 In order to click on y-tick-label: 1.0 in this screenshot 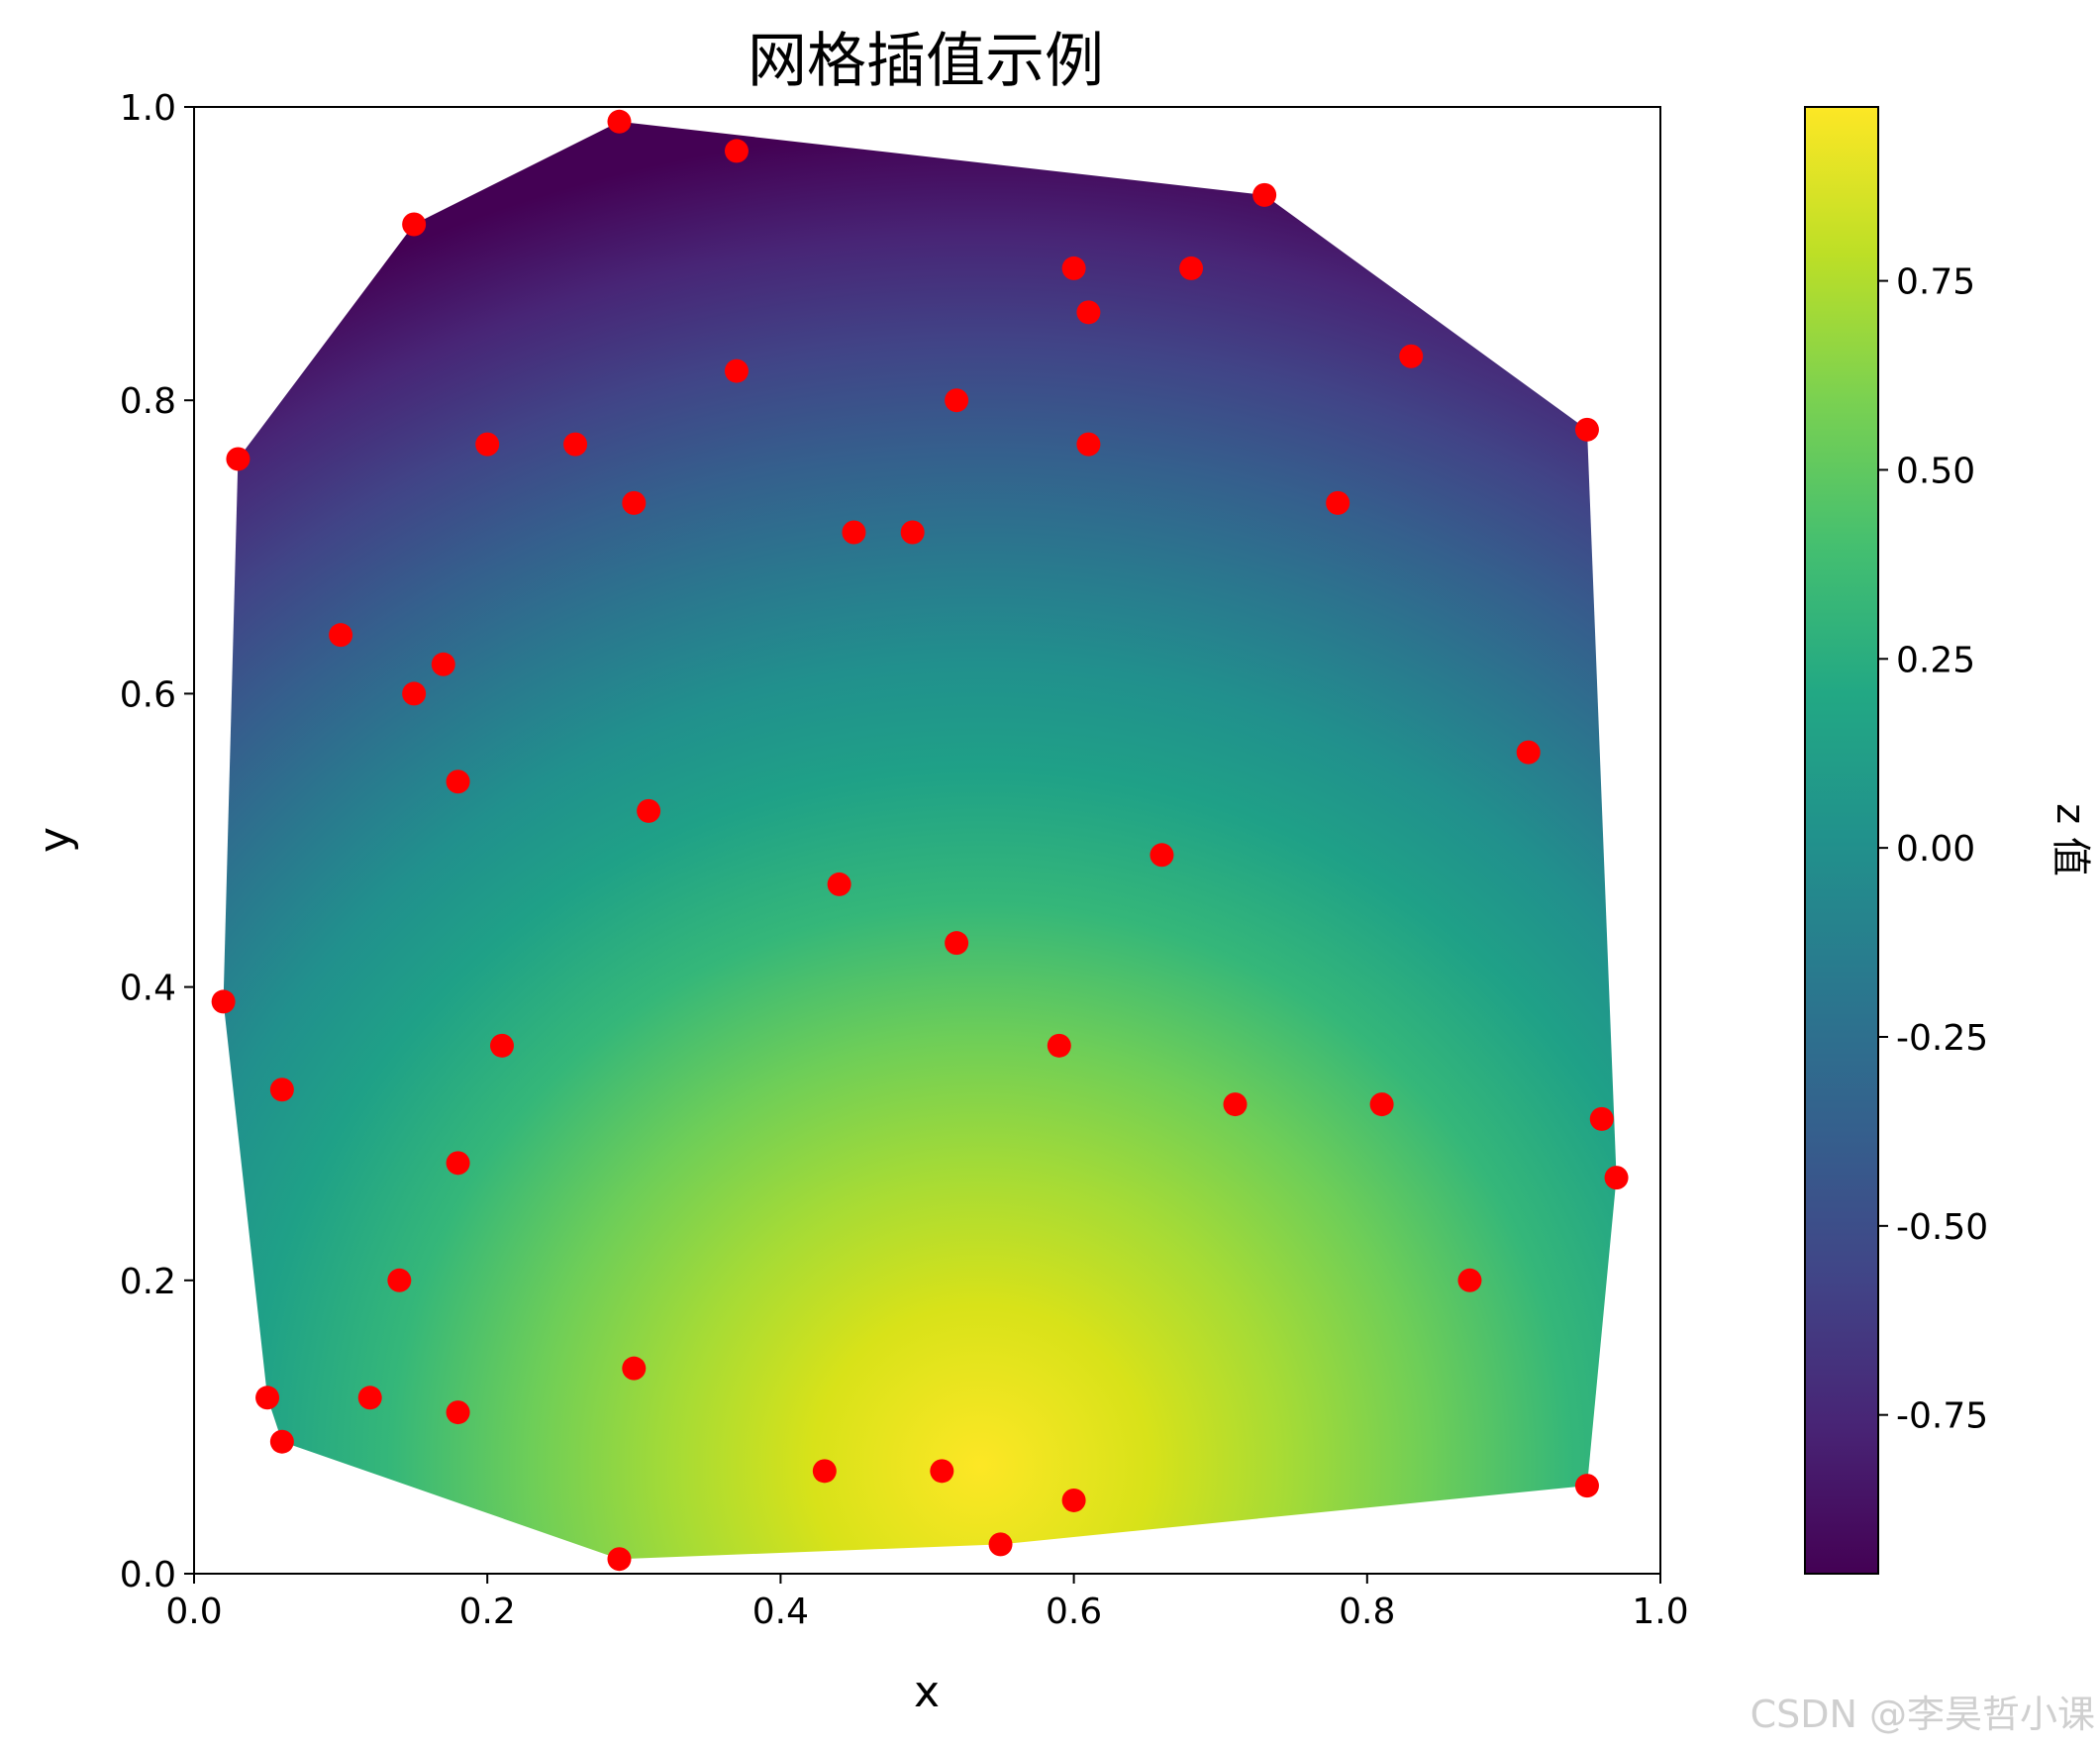, I will do `click(148, 109)`.